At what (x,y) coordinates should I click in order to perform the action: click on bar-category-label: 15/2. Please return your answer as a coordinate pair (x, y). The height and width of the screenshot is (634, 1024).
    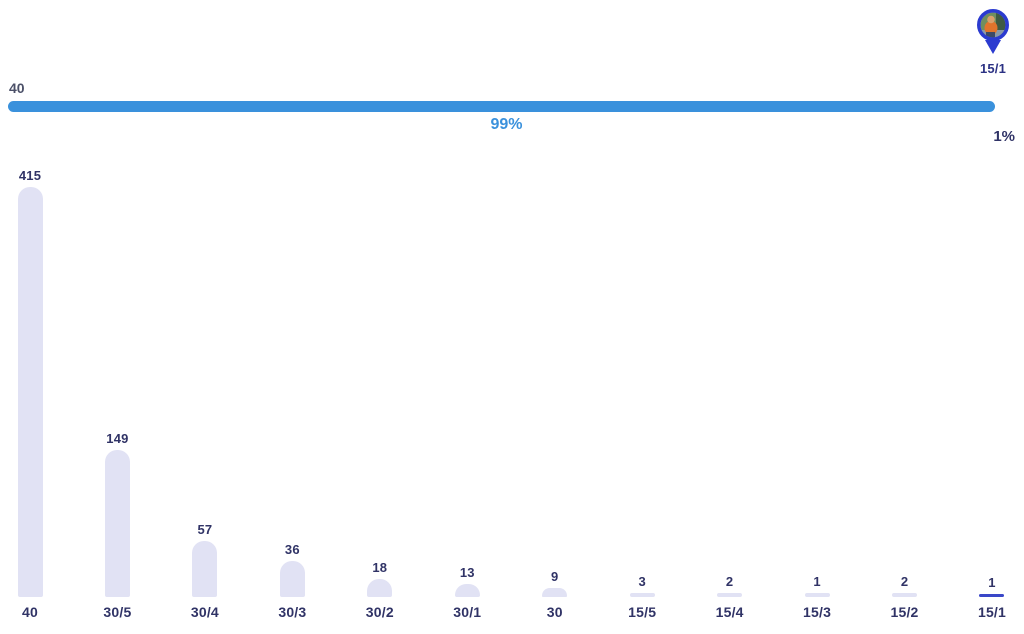
    Looking at the image, I should click on (904, 612).